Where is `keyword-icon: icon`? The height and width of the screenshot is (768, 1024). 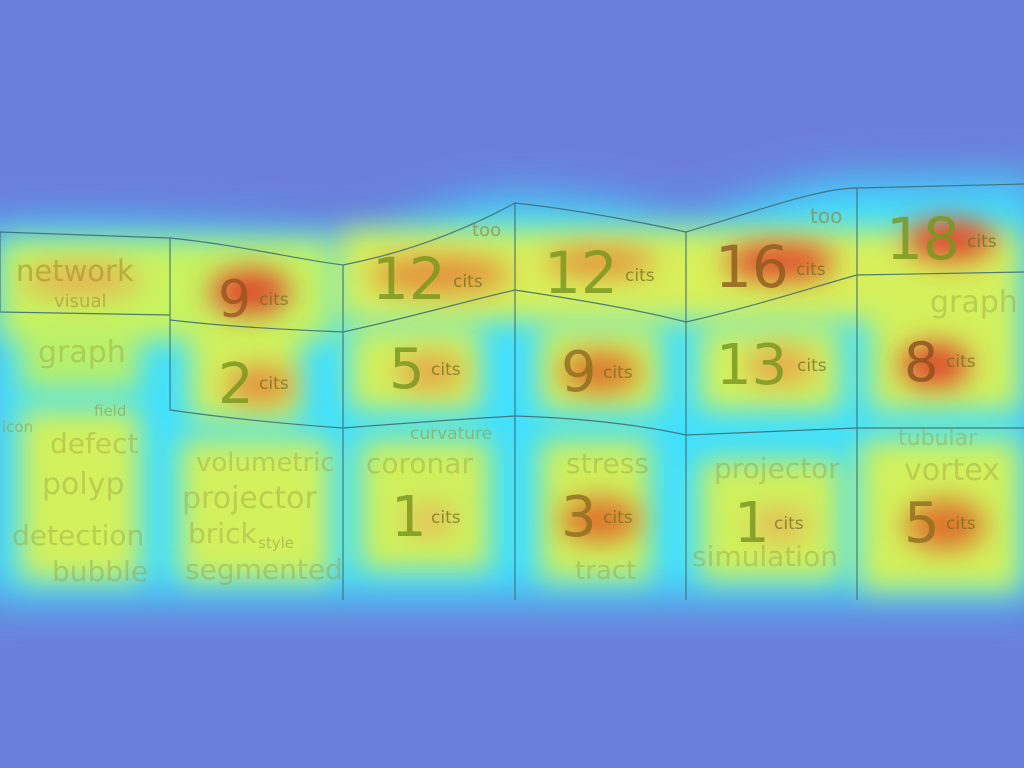 keyword-icon: icon is located at coordinates (18, 427).